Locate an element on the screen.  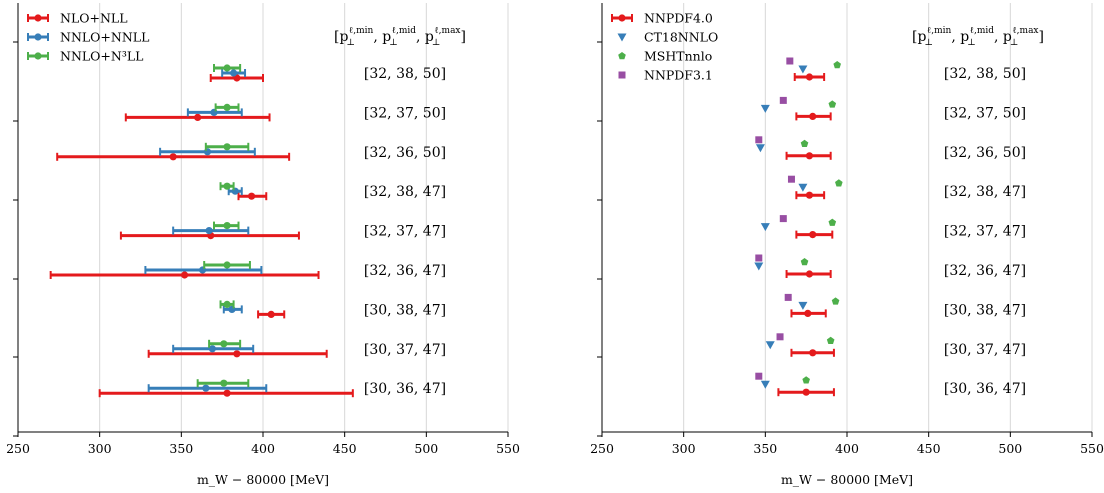
series-NNLO+N³LL is located at coordinates (223, 226).